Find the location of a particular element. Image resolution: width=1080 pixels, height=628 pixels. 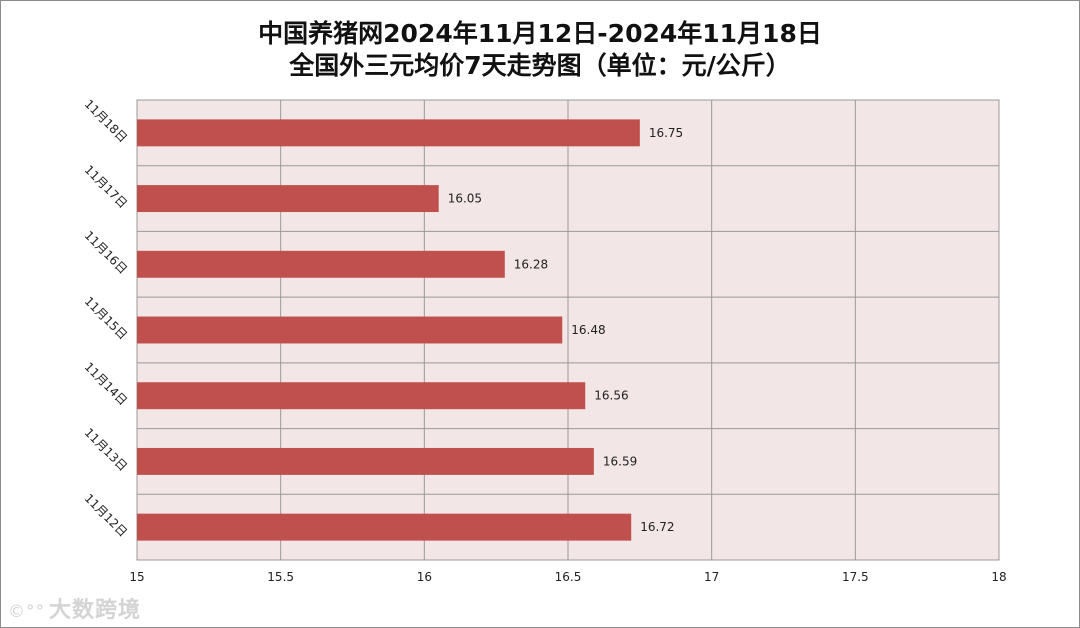

category-label: 11月15日 is located at coordinates (106, 318).